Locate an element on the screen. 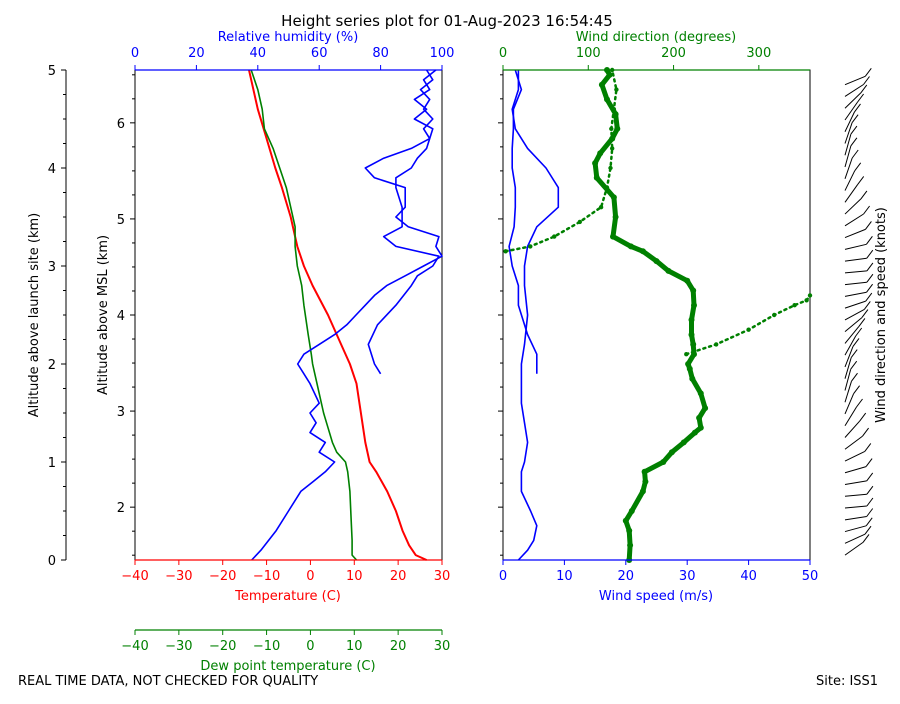 The image size is (900, 704). x-dew-tick-label: −30 is located at coordinates (178, 646).